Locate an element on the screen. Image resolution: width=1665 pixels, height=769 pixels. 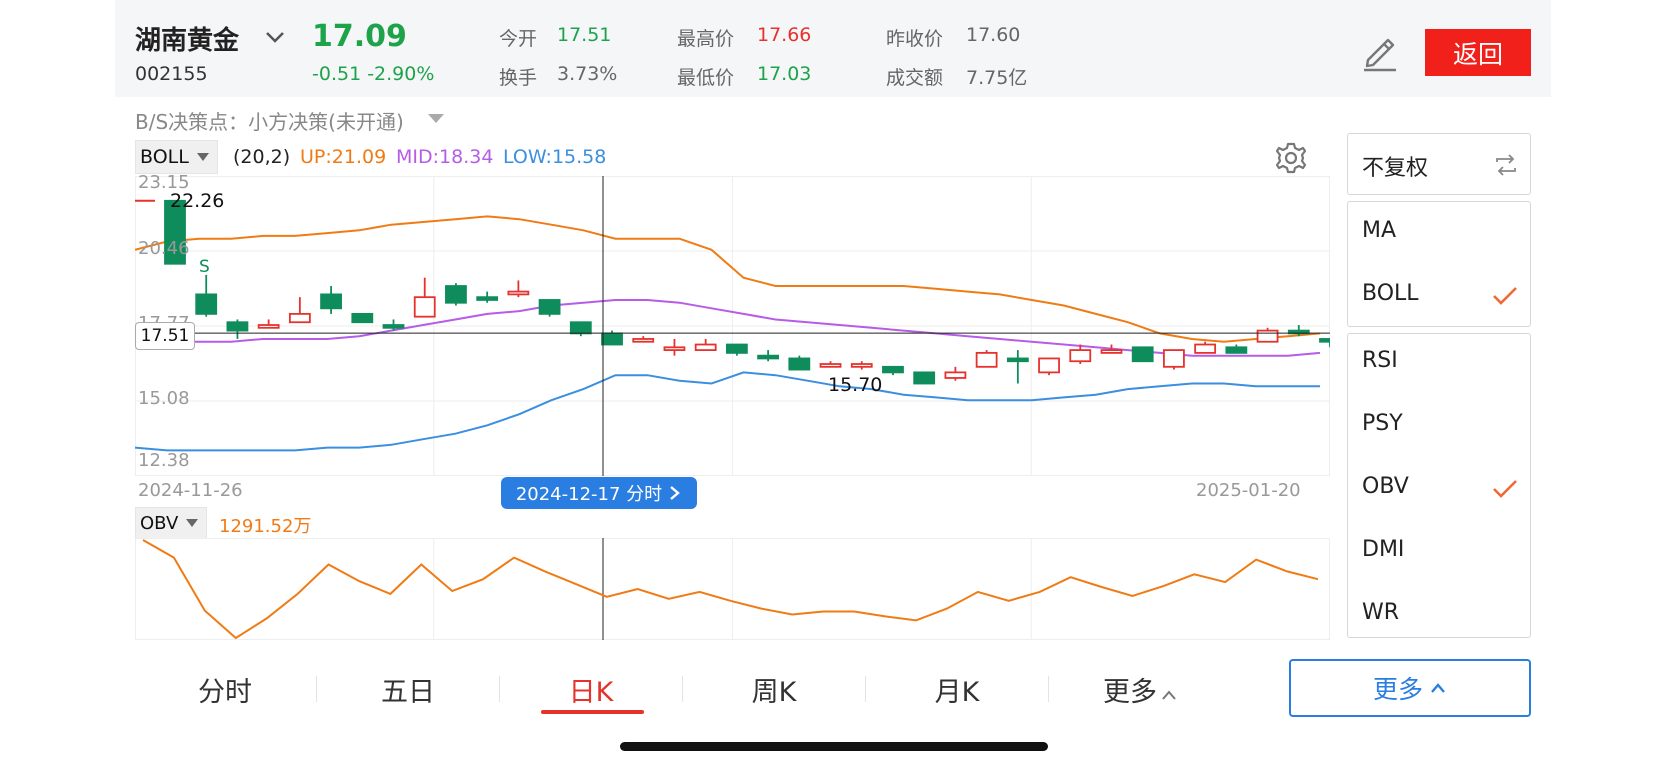
y-tick-label: 23.15 is located at coordinates (164, 182).